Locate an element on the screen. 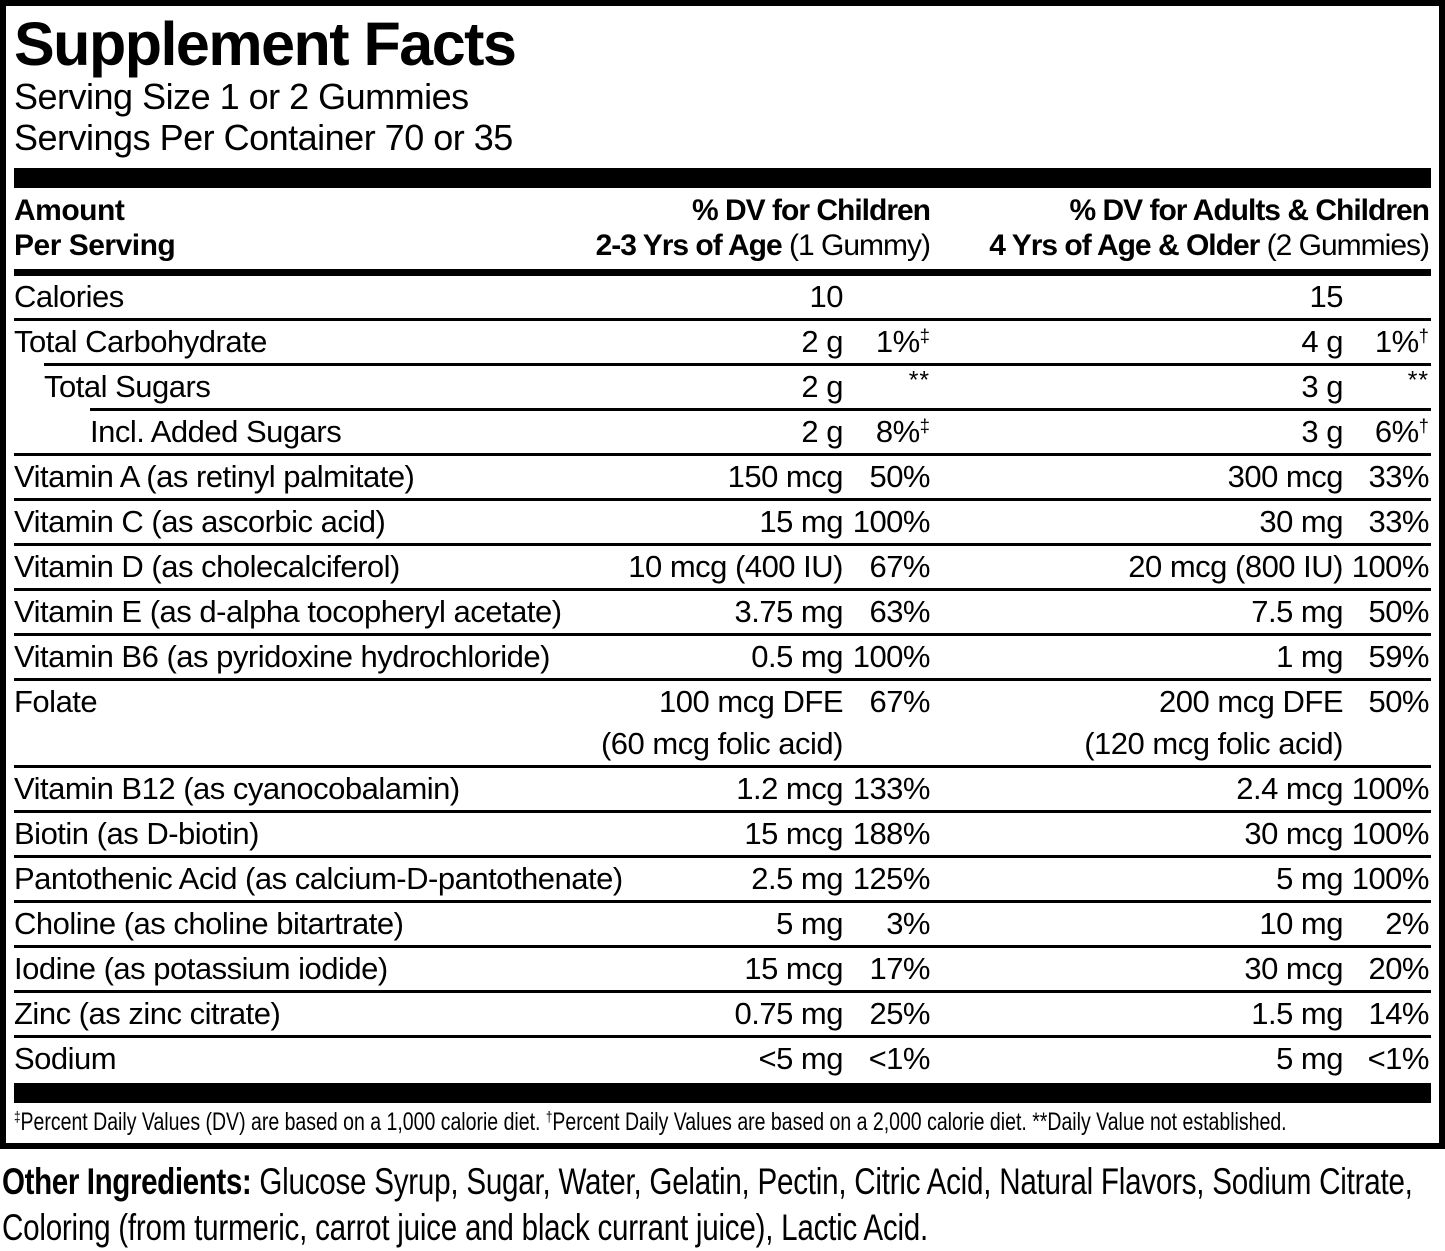  nutrient-name: Zinc (as zinc citrate) is located at coordinates (147, 1013).